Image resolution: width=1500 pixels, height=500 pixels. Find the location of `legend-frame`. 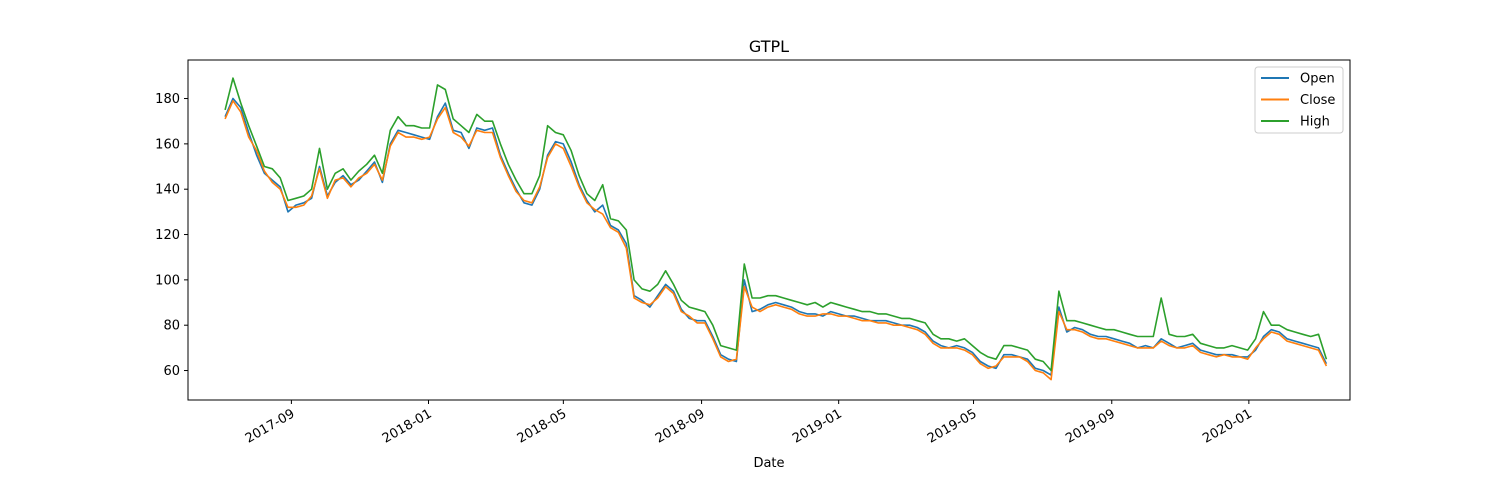

legend-frame is located at coordinates (1299, 100).